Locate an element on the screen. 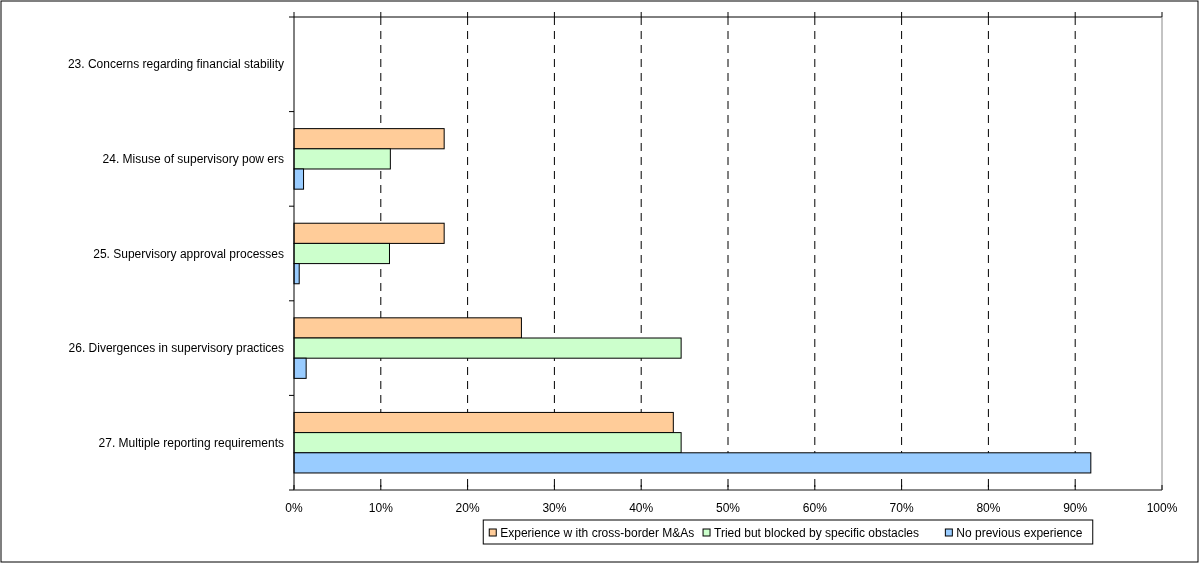 Image resolution: width=1199 pixels, height=563 pixels. y-tick-label: 26. Divergences in supervisory practices is located at coordinates (176, 348).